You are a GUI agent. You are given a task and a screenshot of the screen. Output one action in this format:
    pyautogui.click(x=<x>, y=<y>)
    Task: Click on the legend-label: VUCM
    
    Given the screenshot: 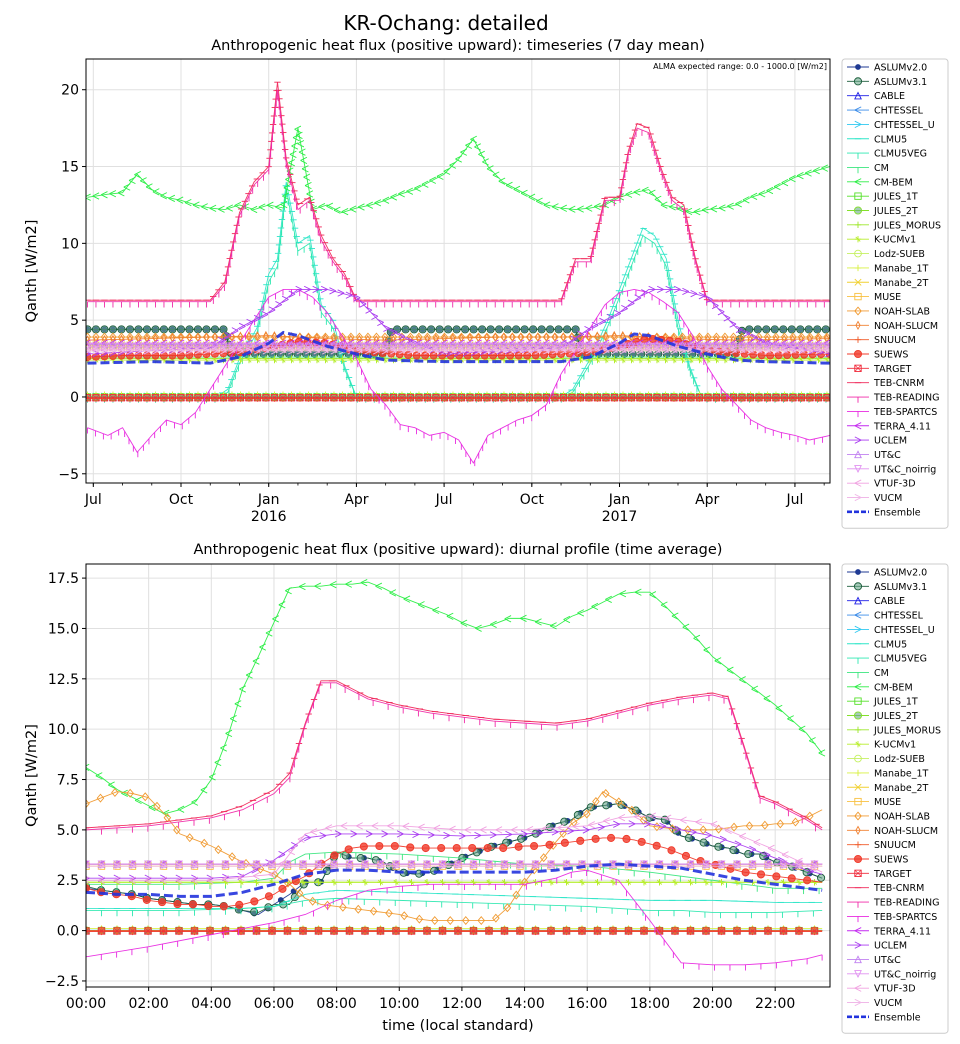 What is the action you would take?
    pyautogui.click(x=888, y=498)
    